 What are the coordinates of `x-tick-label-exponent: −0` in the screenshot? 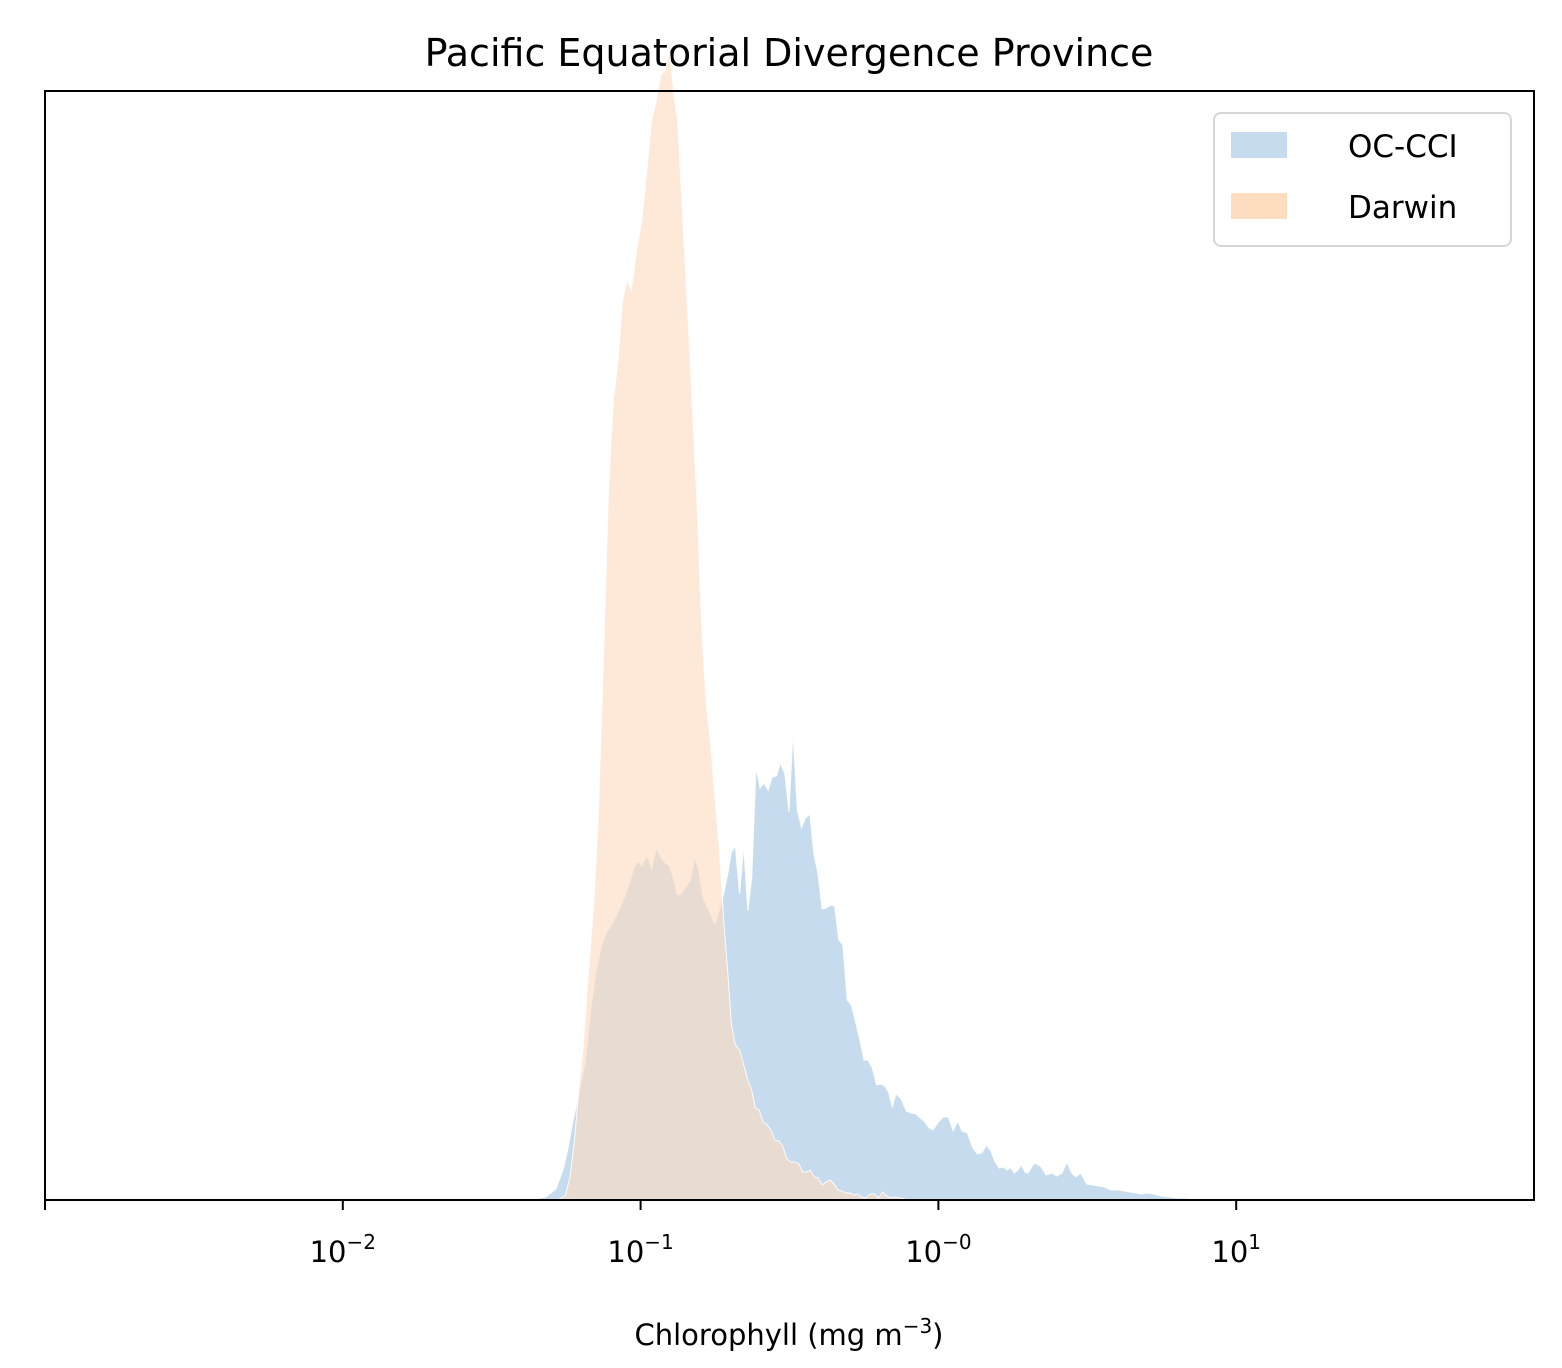 It's located at (956, 1242).